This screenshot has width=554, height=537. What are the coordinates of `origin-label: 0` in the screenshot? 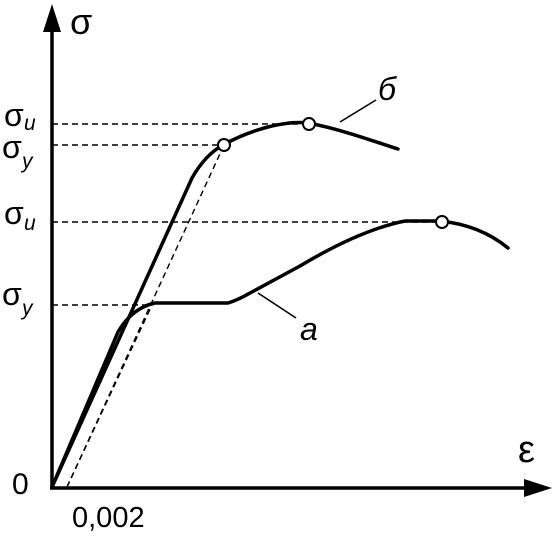 It's located at (20, 484).